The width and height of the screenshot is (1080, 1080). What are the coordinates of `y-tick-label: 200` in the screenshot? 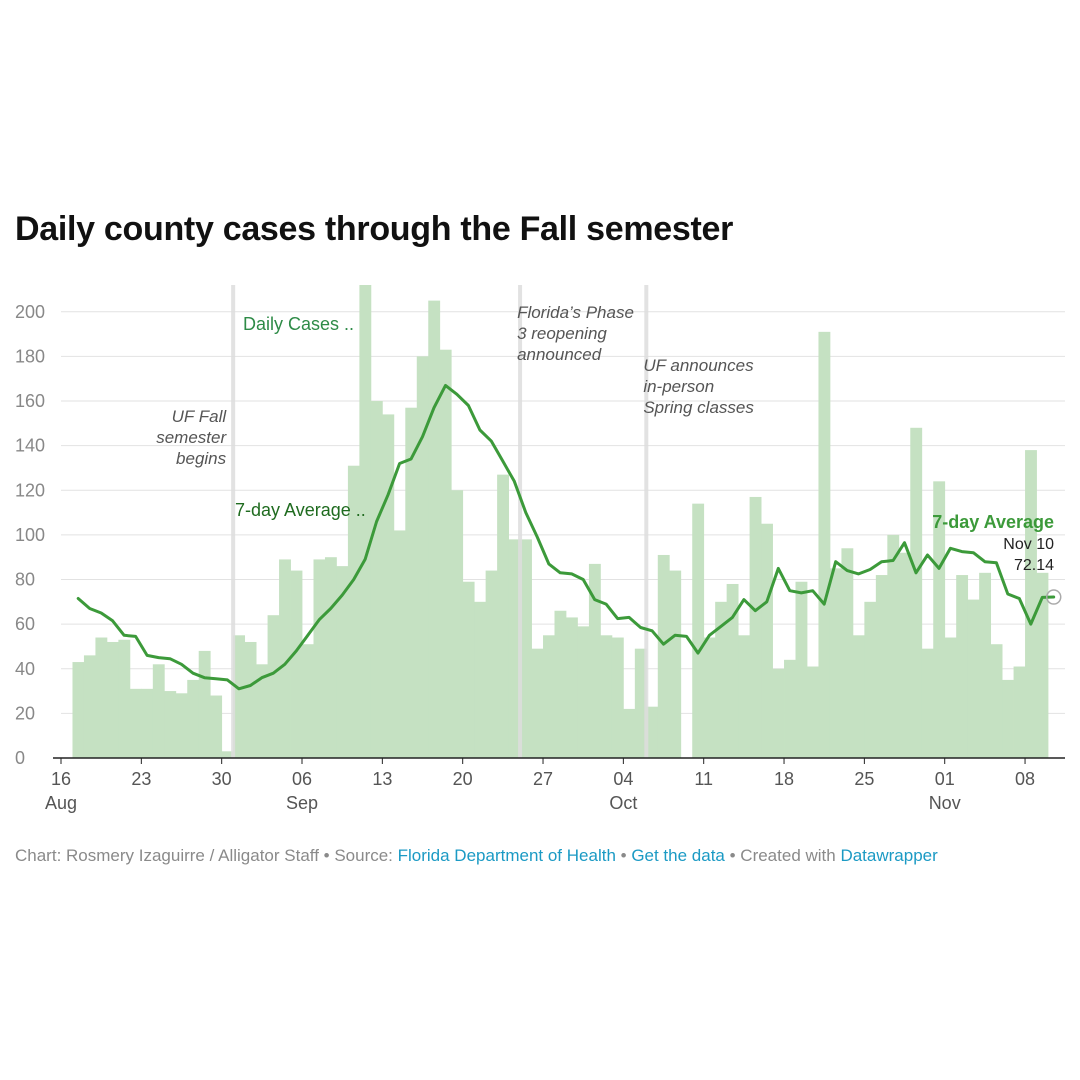 It's located at (30, 312).